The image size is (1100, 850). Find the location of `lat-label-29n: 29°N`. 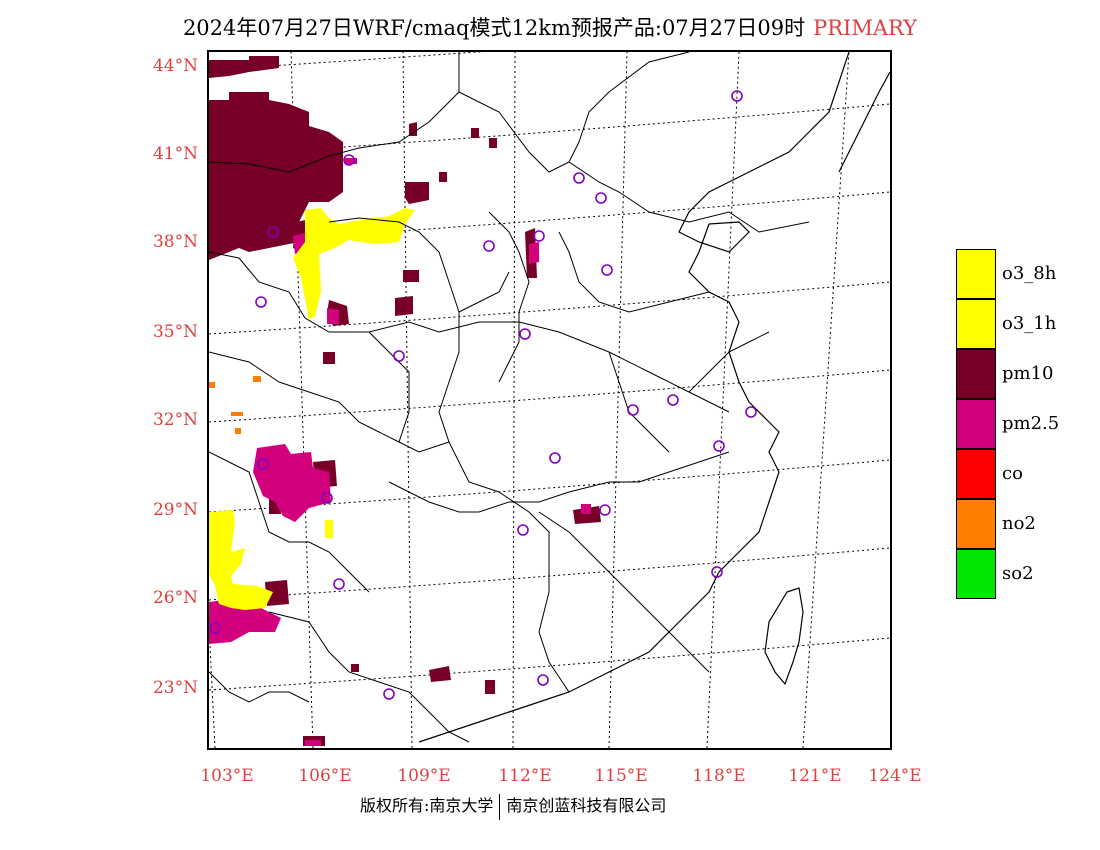

lat-label-29n: 29°N is located at coordinates (175, 510).